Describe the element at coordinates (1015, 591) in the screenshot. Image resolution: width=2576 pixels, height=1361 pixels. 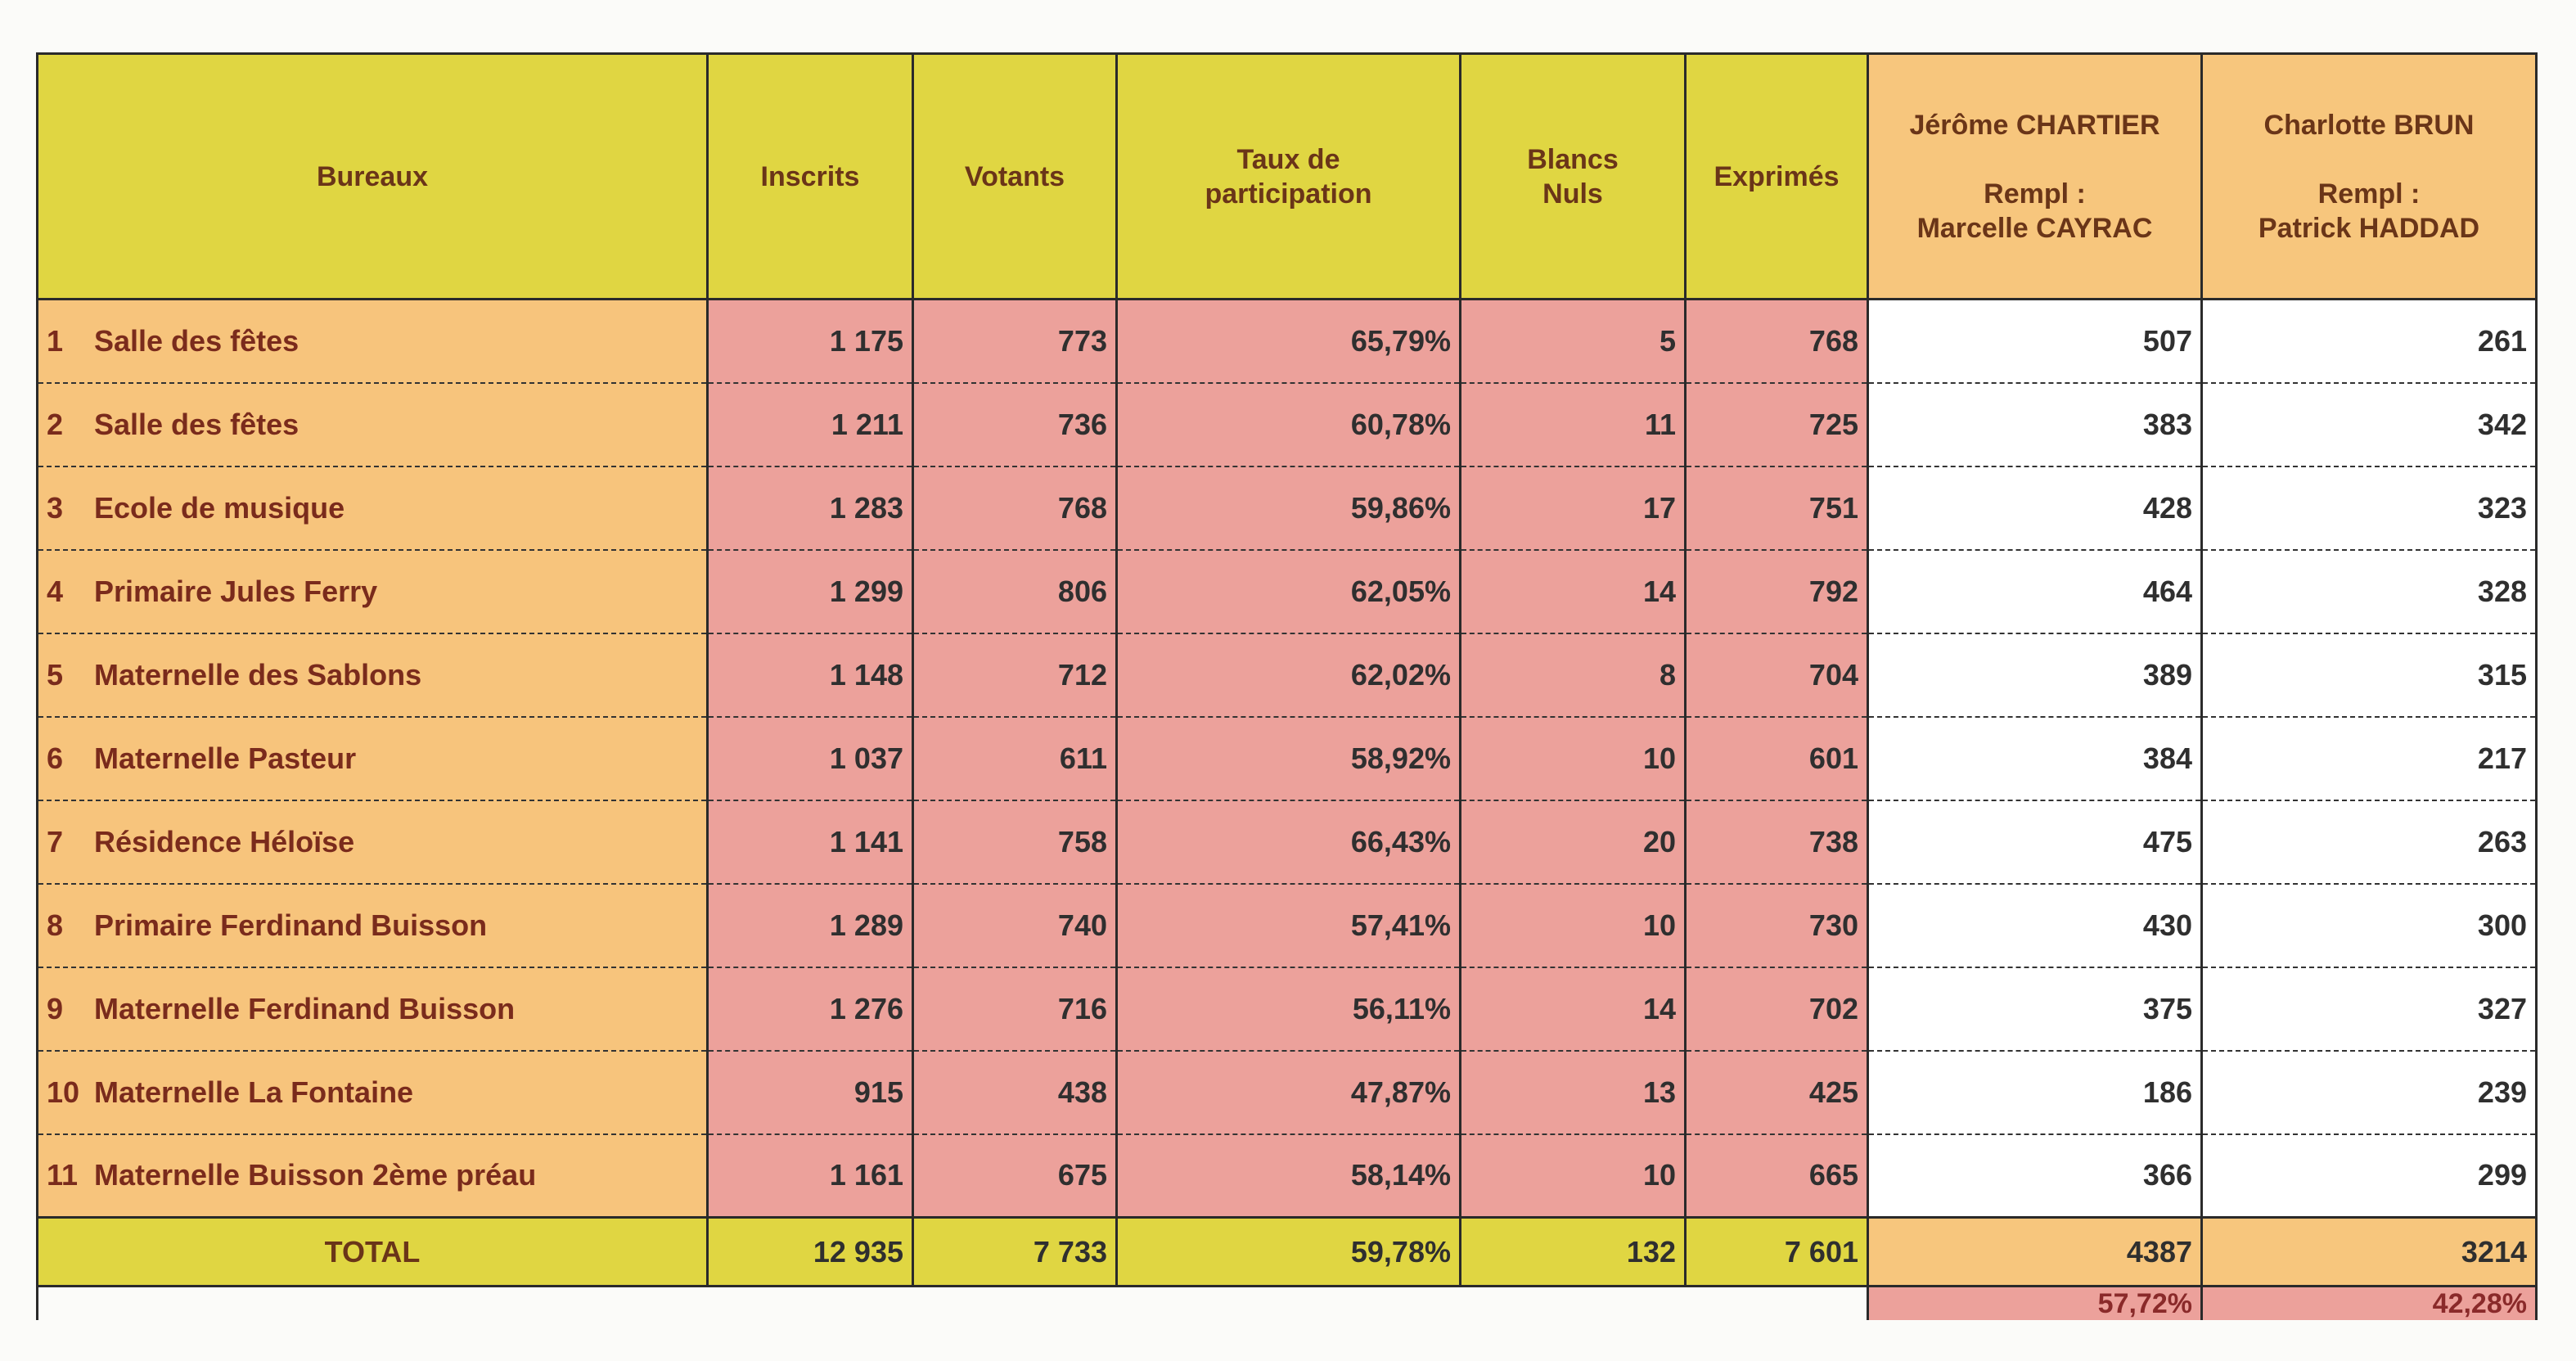
I see `value-cell: 806` at that location.